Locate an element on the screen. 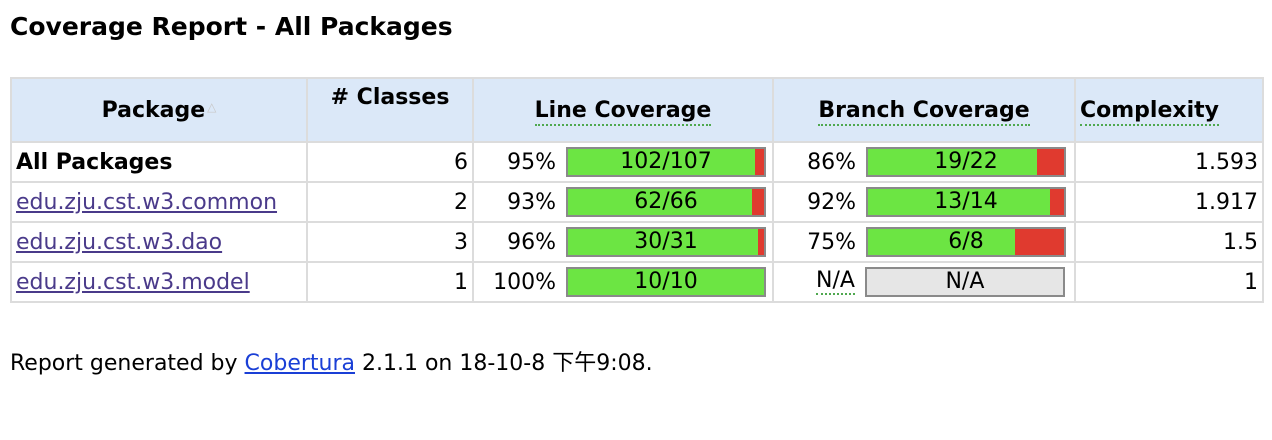 This screenshot has width=1272, height=440. classes-count: 6 is located at coordinates (390, 162).